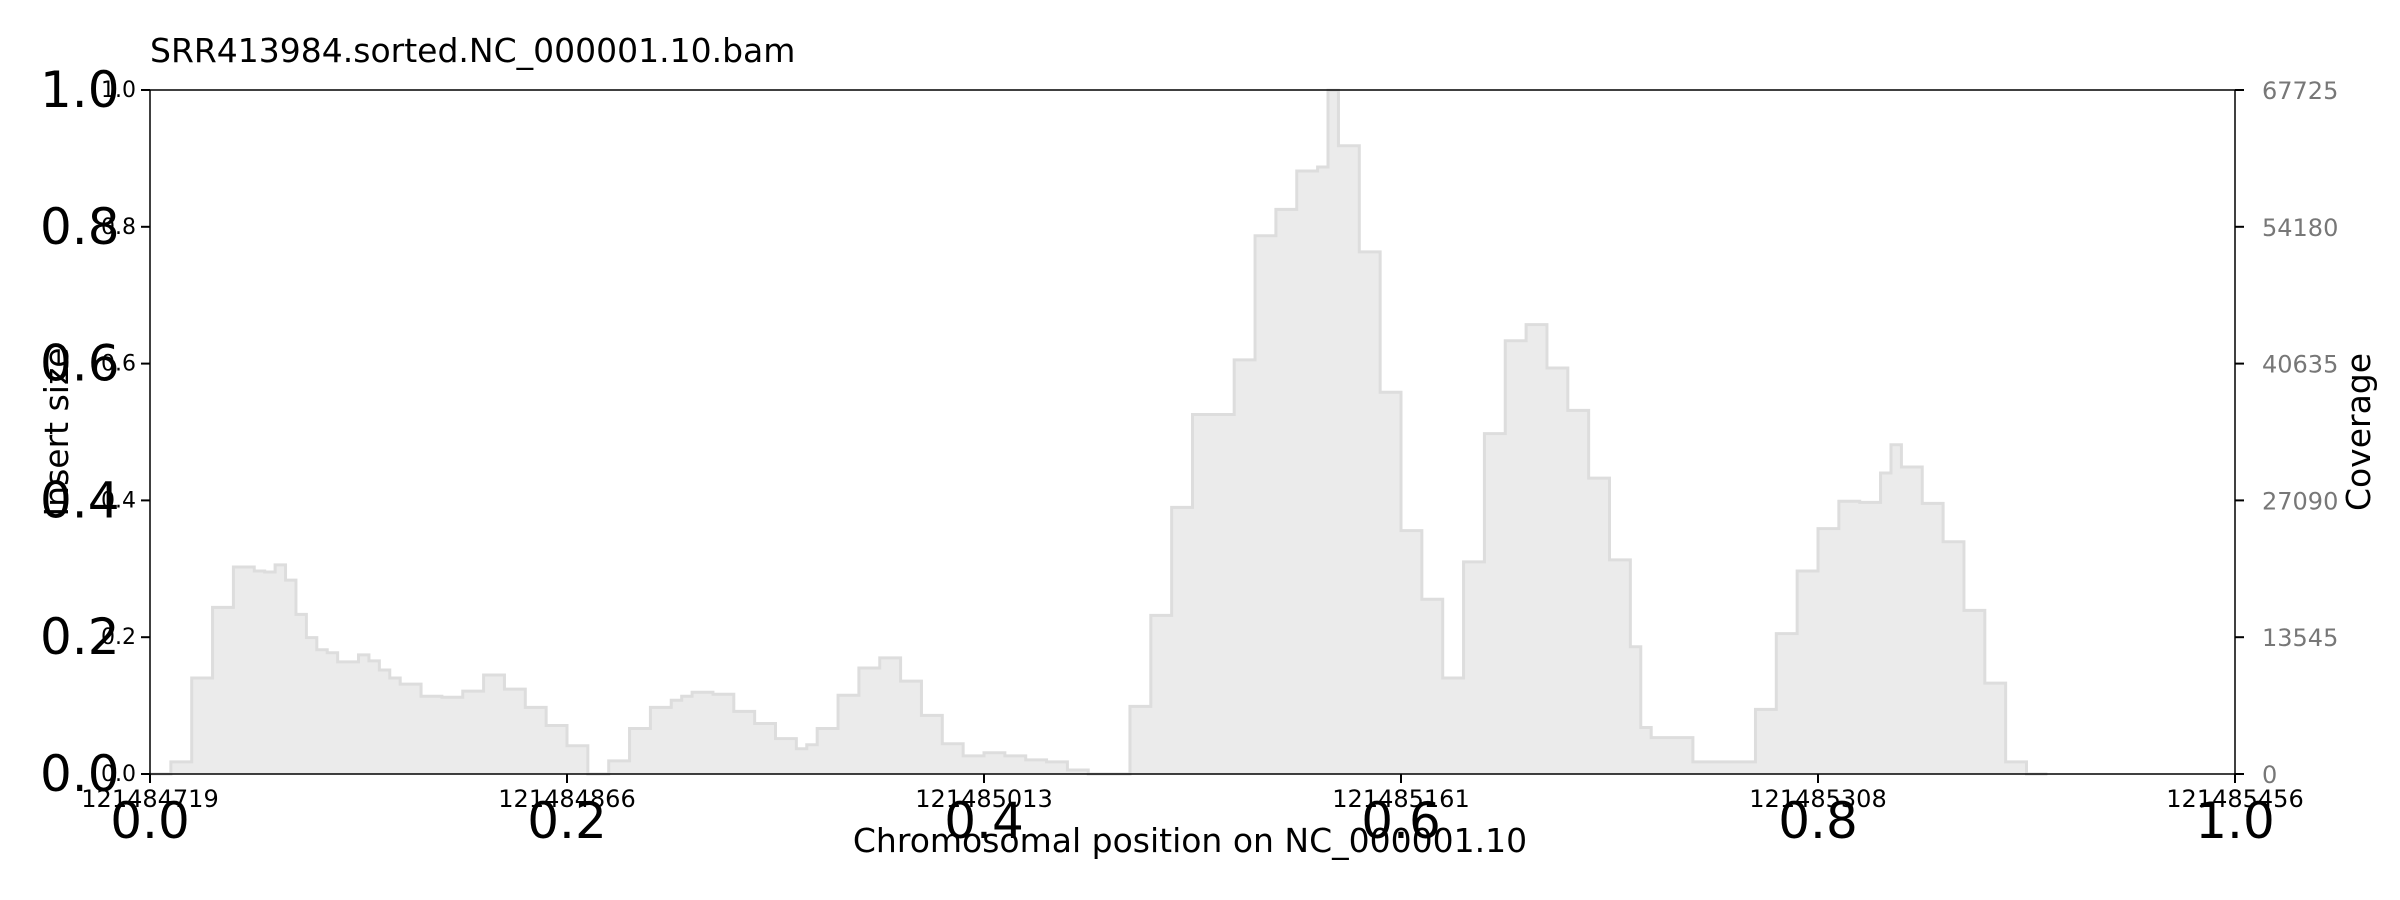 The width and height of the screenshot is (2400, 900). I want to click on bottom-tick-label-large: 1.0, so click(2235, 821).